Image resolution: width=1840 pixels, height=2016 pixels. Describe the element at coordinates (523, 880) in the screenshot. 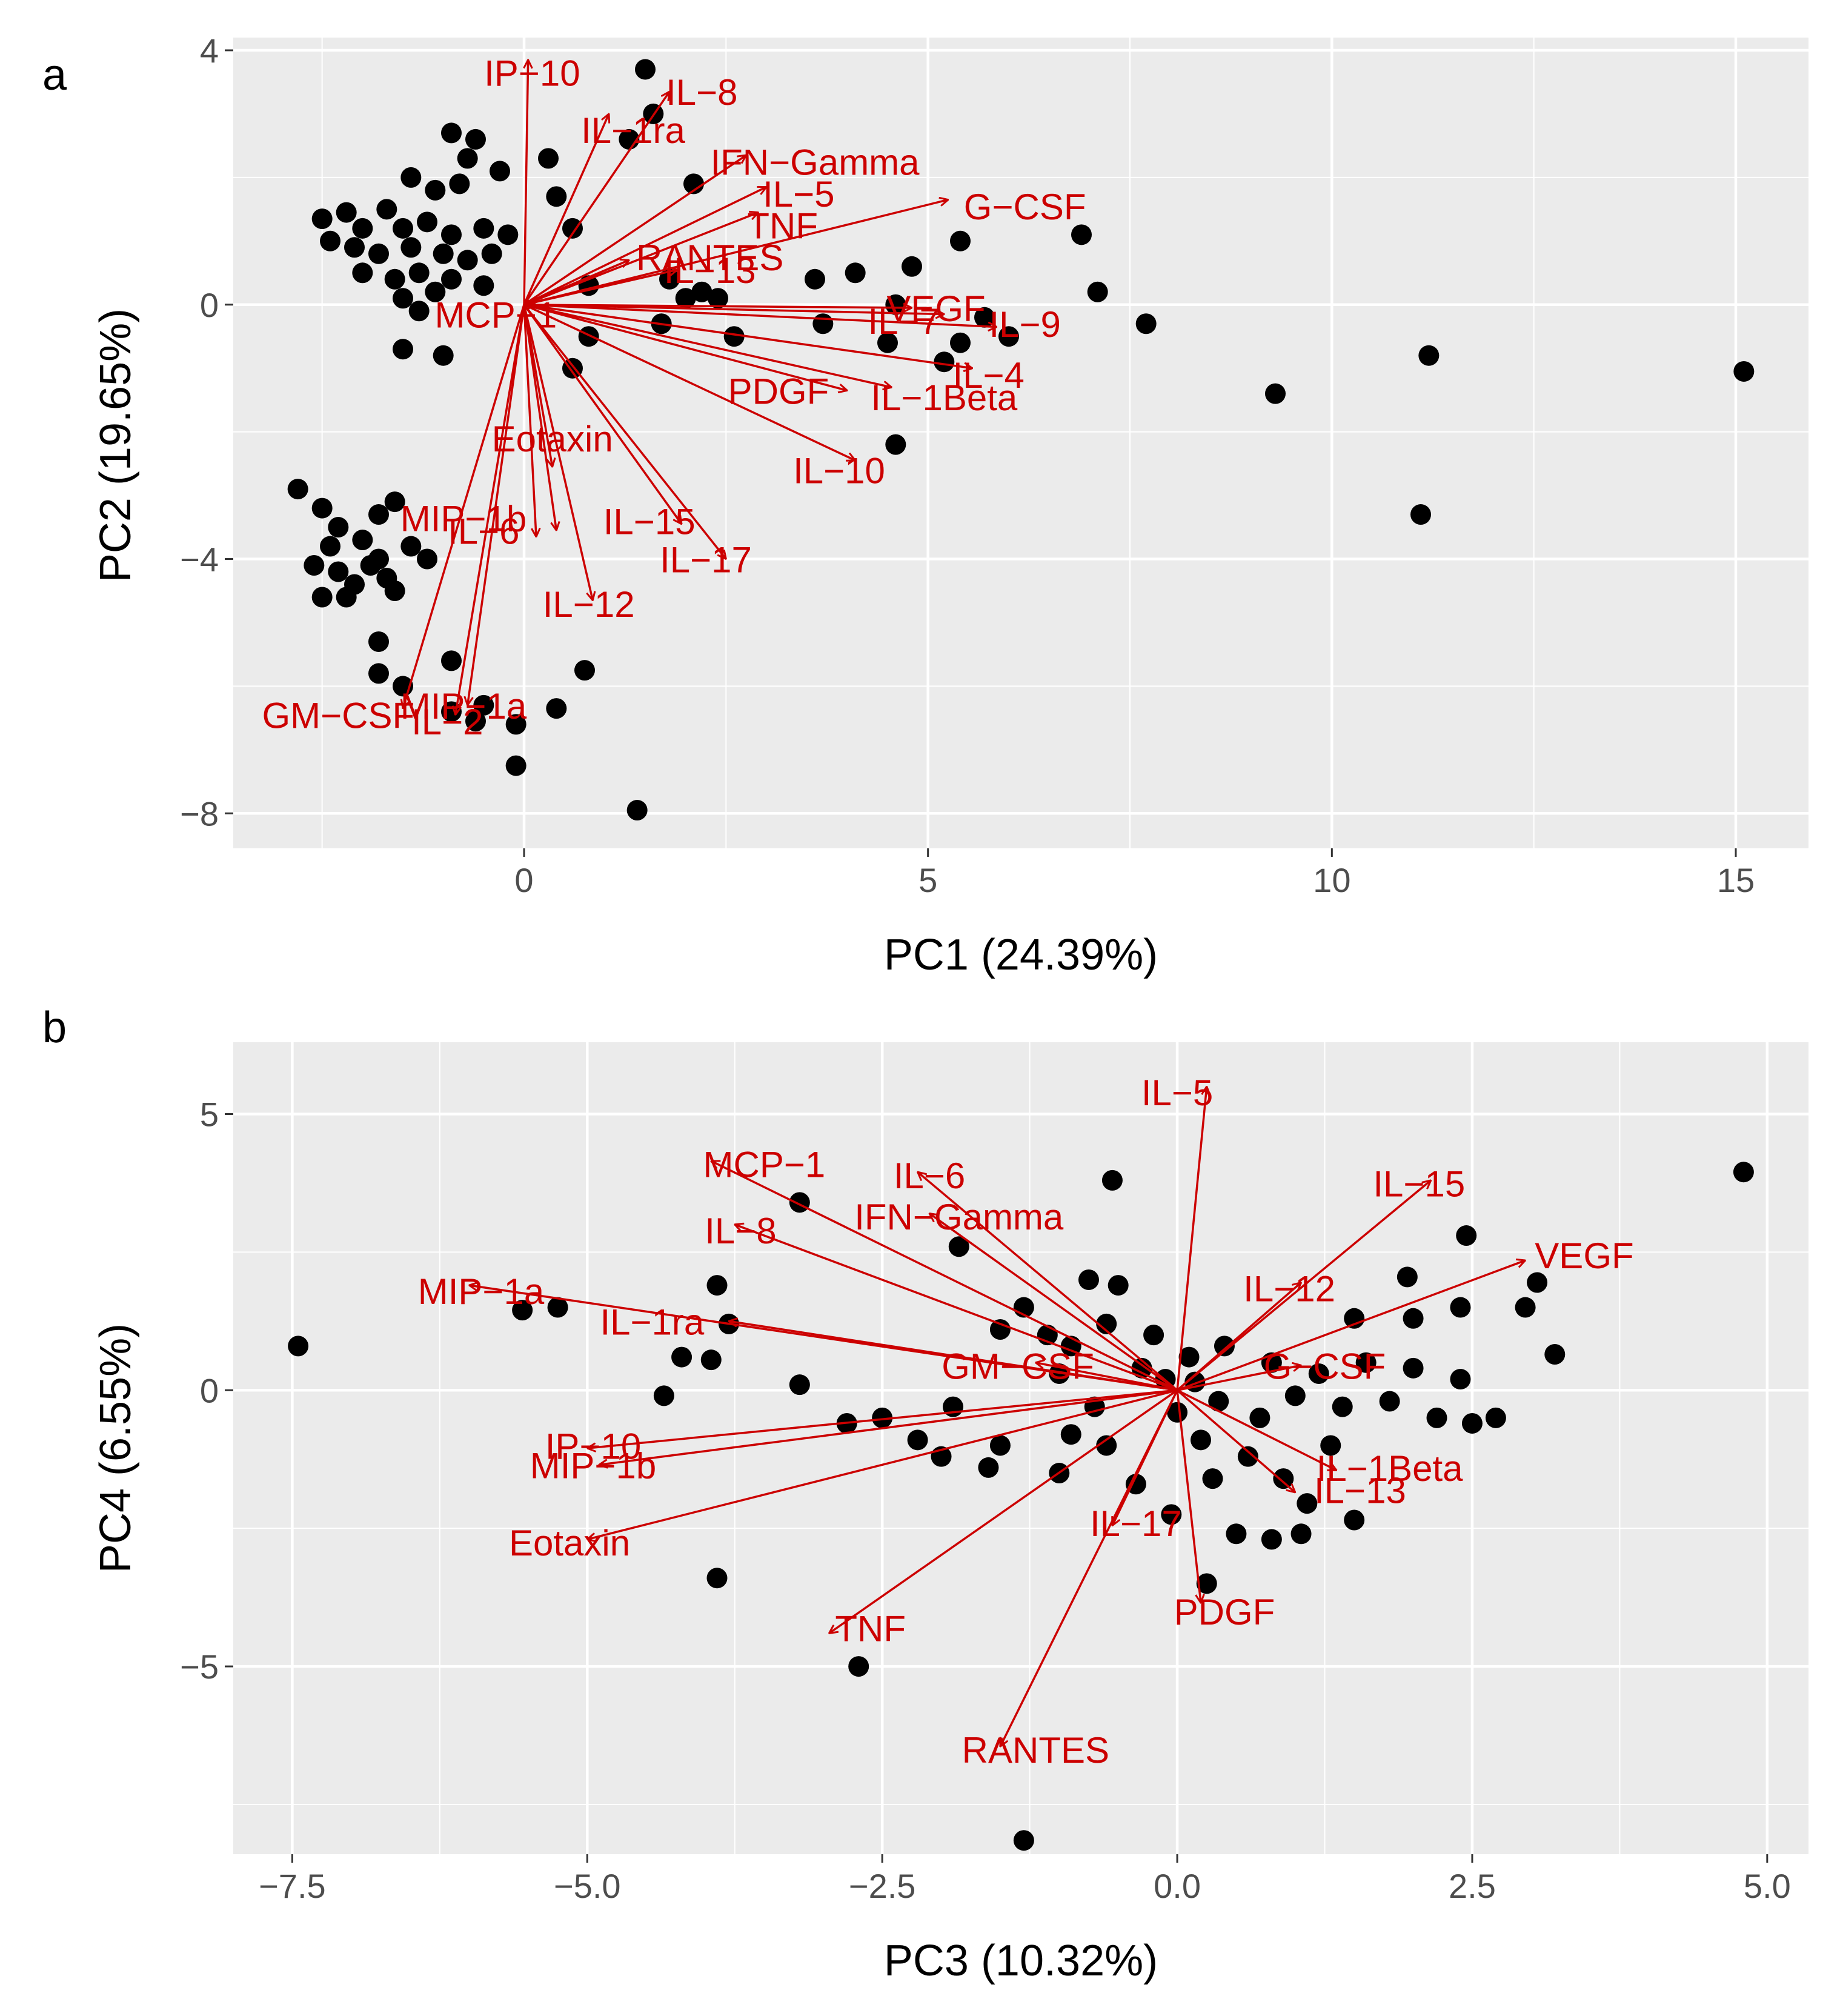

I see `x-tick-label: 0` at that location.